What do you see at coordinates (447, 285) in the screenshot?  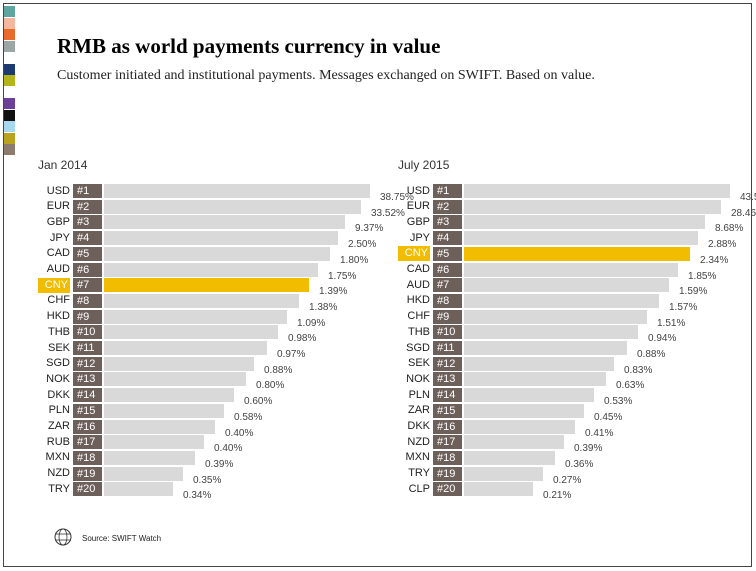 I see `rank-badge: #7` at bounding box center [447, 285].